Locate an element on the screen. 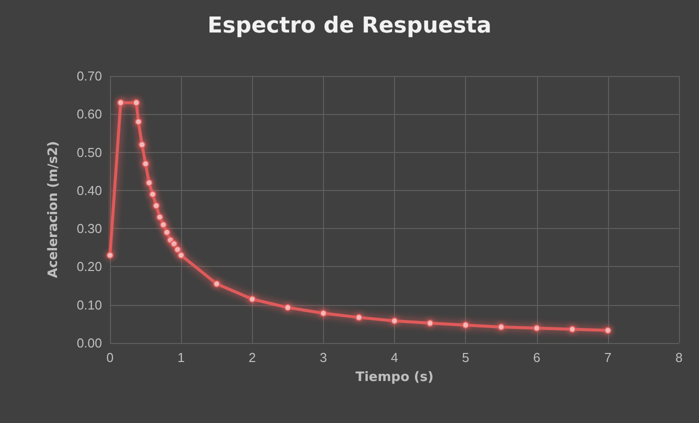 The image size is (699, 423). x-tick-label: 1 is located at coordinates (181, 357).